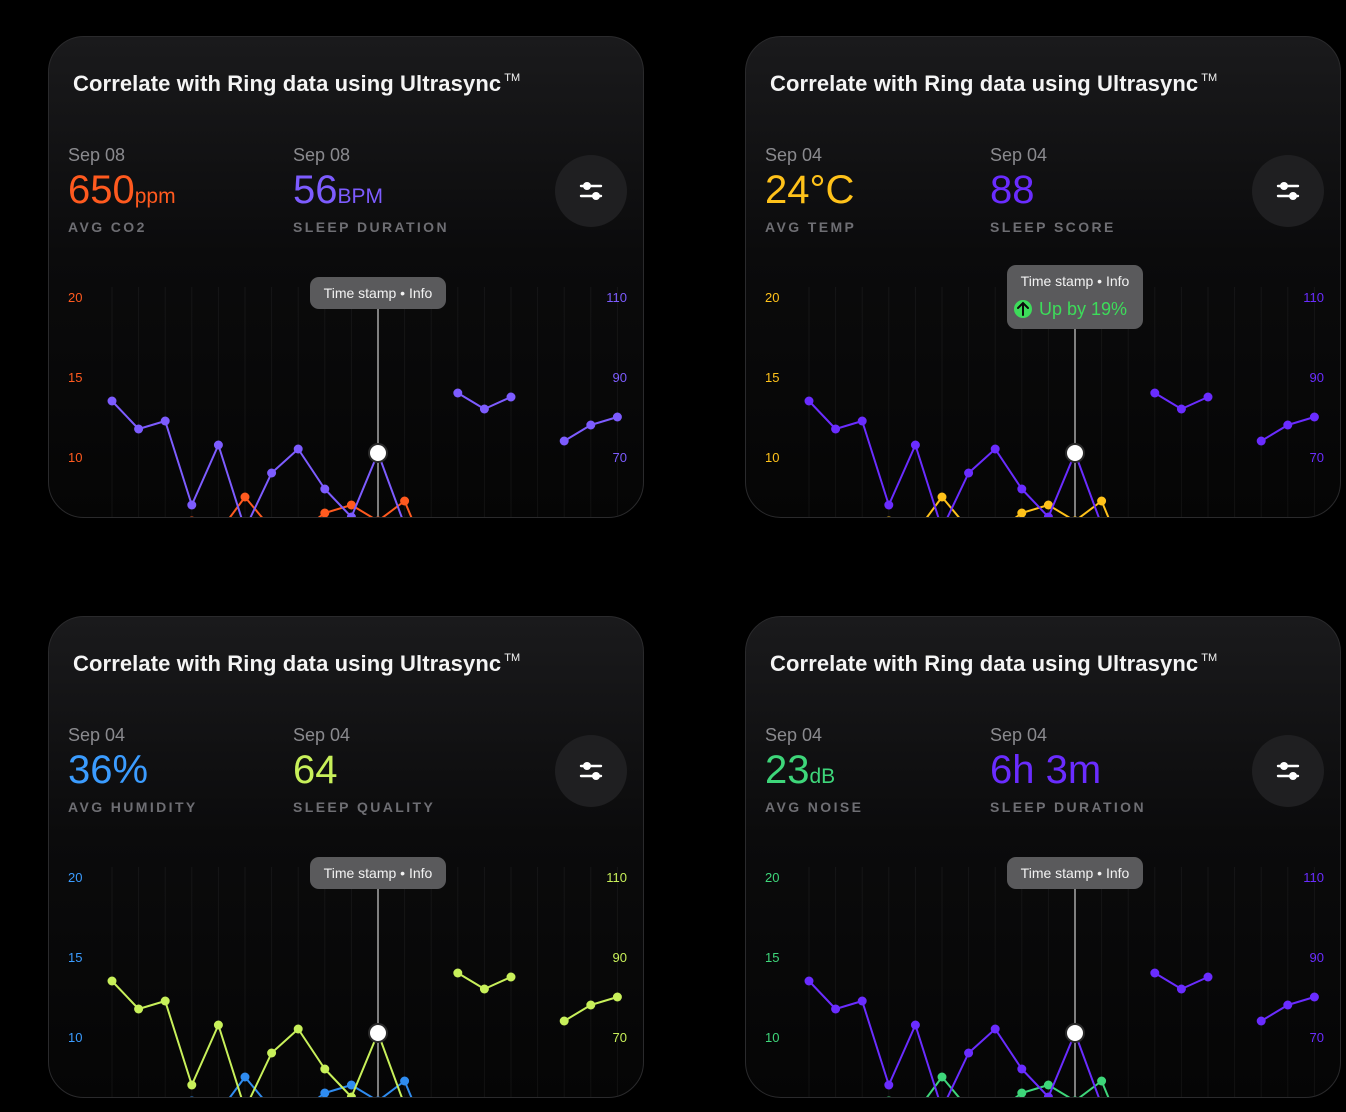 This screenshot has height=1112, width=1346. Describe the element at coordinates (108, 770) in the screenshot. I see `metric-value: 36%` at that location.